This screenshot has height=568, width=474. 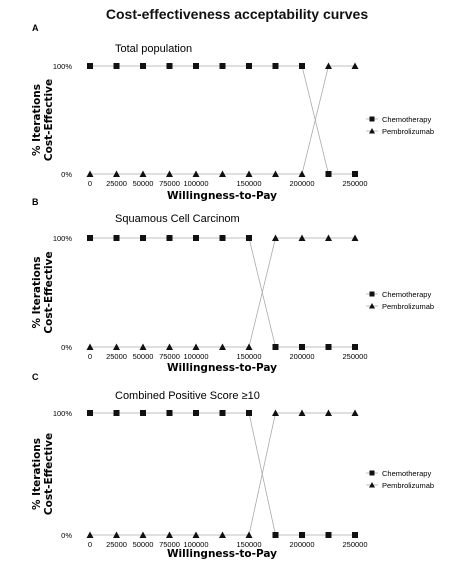 I want to click on figure-title: Cost-effectiveness acceptability curves, so click(x=237, y=14).